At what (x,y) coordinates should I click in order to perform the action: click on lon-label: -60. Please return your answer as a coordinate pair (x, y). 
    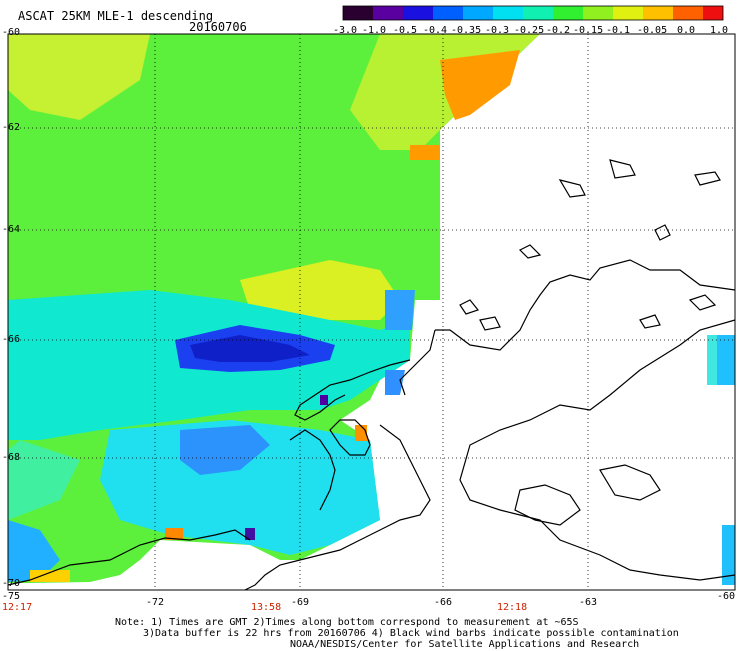
    Looking at the image, I should click on (726, 596).